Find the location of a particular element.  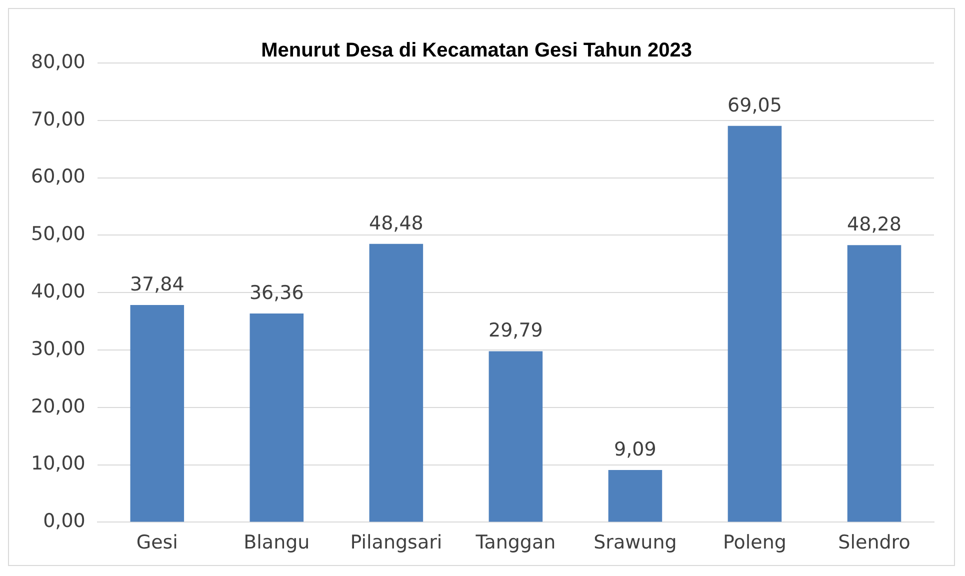

y-tick-label: 30,00 is located at coordinates (58, 349).